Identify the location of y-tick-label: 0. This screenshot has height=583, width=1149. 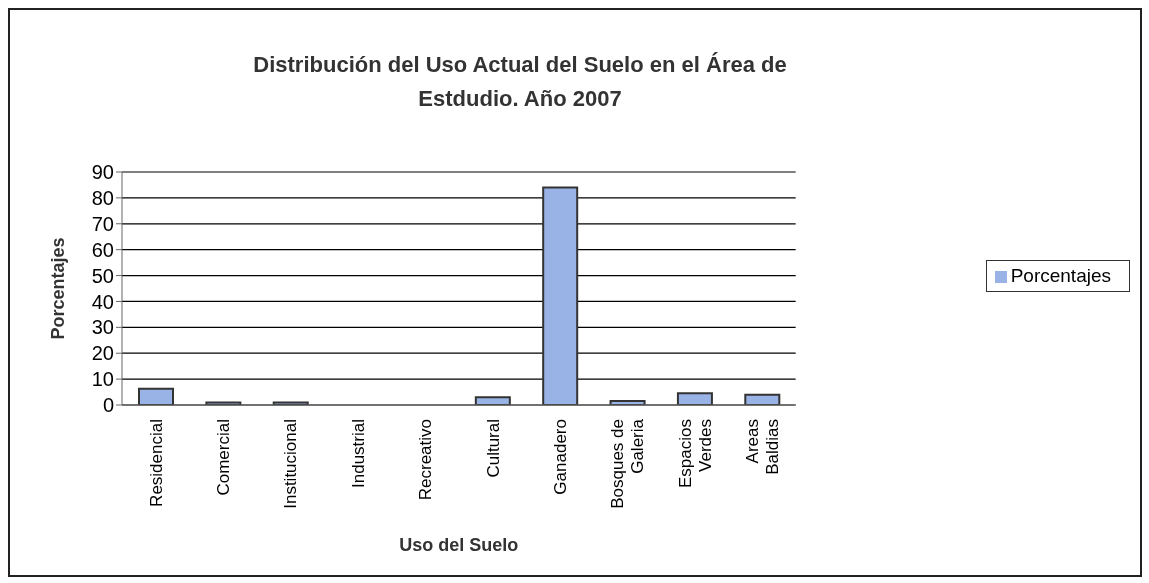
(108, 405).